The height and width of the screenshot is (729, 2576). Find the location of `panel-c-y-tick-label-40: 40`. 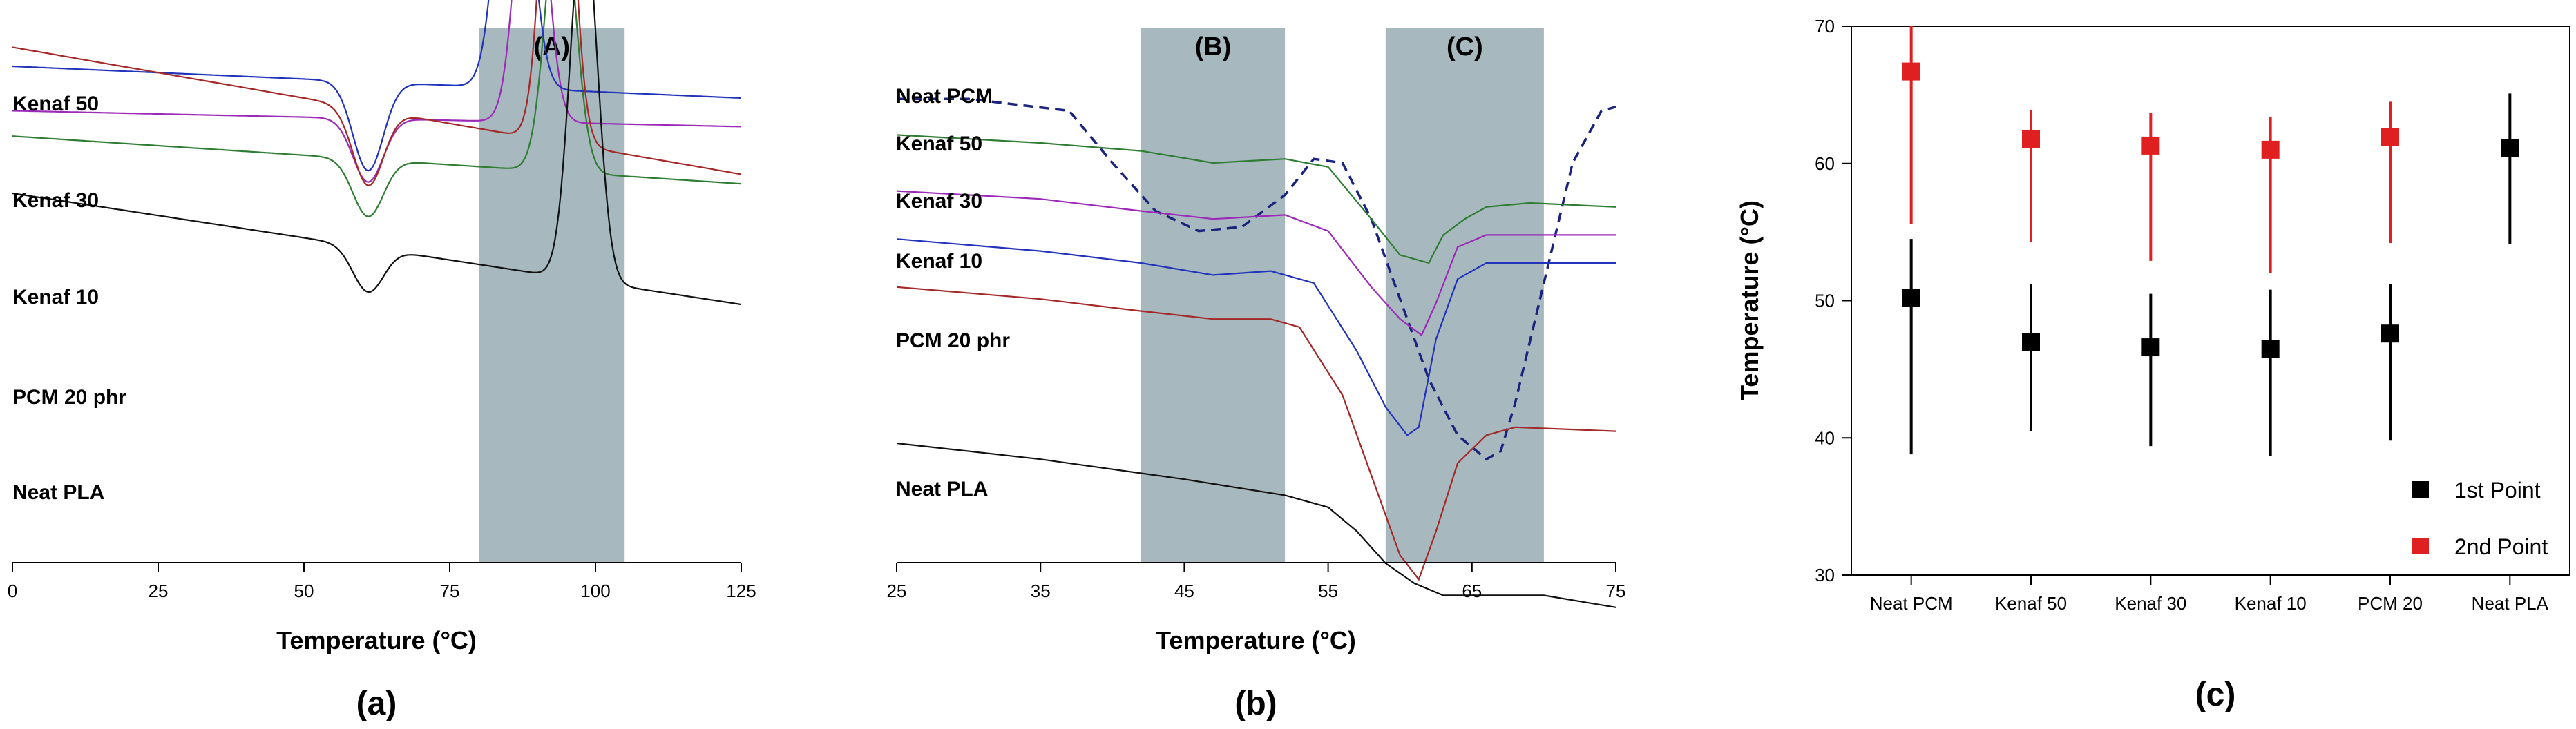

panel-c-y-tick-label-40: 40 is located at coordinates (1825, 437).